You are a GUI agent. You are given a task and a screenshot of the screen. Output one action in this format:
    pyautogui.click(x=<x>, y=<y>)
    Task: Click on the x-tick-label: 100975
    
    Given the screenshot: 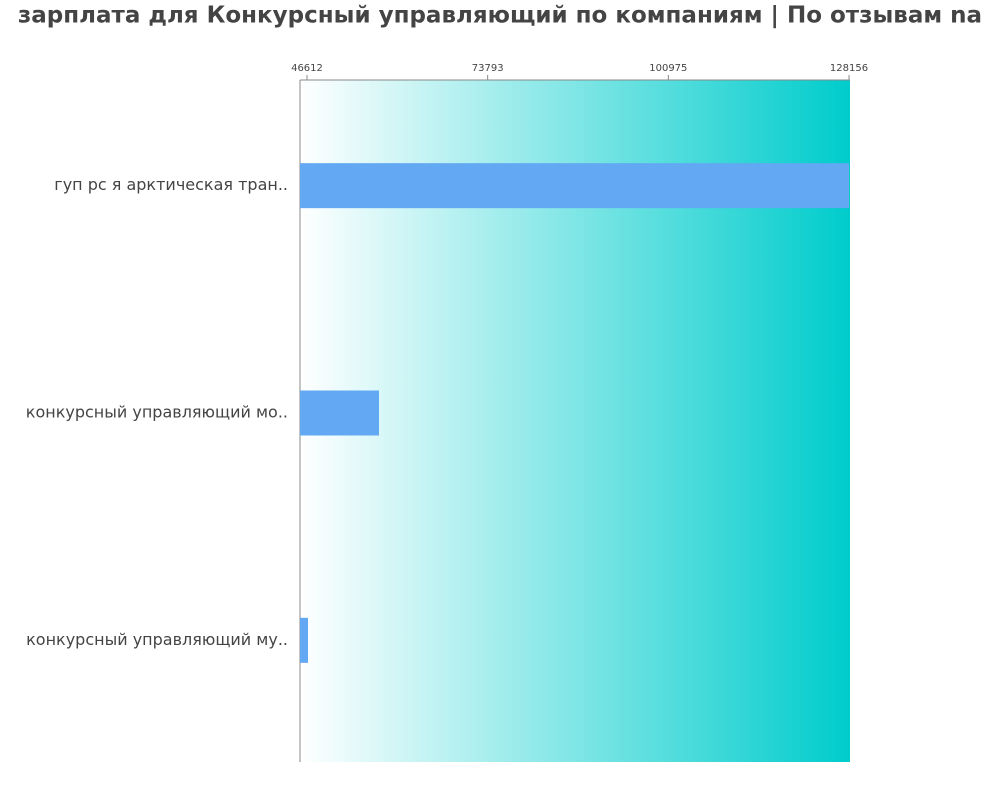 What is the action you would take?
    pyautogui.click(x=668, y=68)
    